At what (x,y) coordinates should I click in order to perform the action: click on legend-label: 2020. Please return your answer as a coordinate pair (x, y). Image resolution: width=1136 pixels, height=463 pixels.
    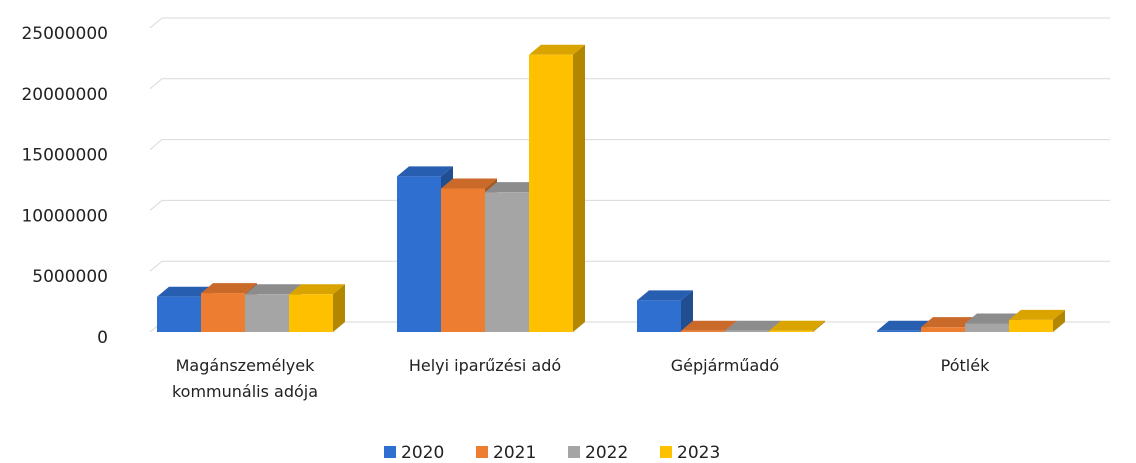
    Looking at the image, I should click on (422, 453).